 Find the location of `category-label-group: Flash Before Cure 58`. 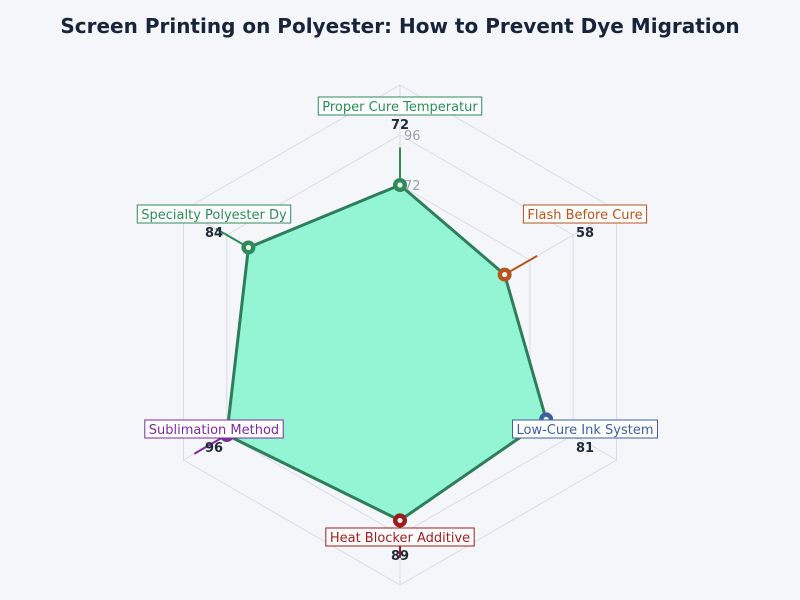

category-label-group: Flash Before Cure 58 is located at coordinates (585, 222).